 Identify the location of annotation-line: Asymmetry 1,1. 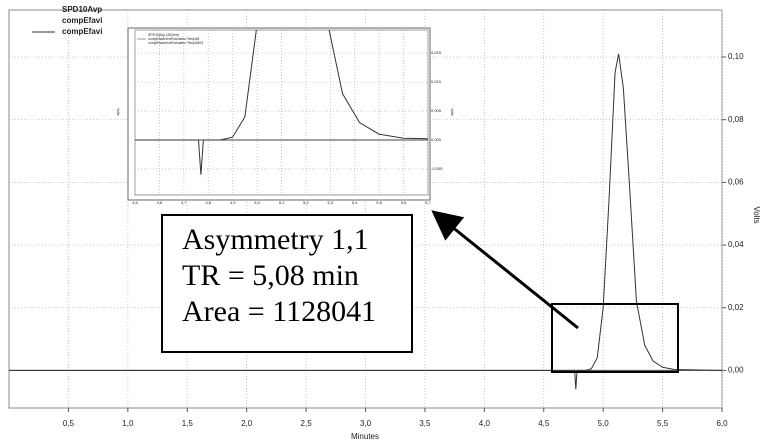
(275, 239).